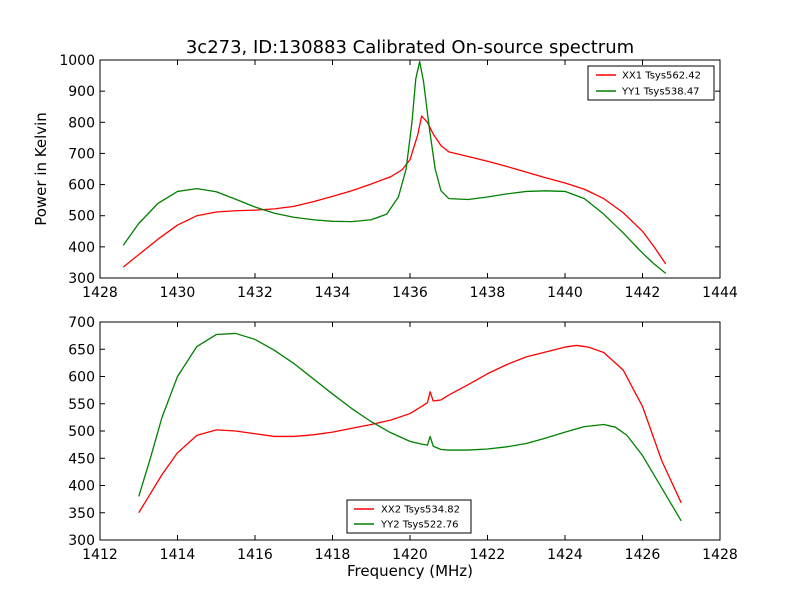 The image size is (800, 600). I want to click on bottom-y-tick-label: 450, so click(81, 459).